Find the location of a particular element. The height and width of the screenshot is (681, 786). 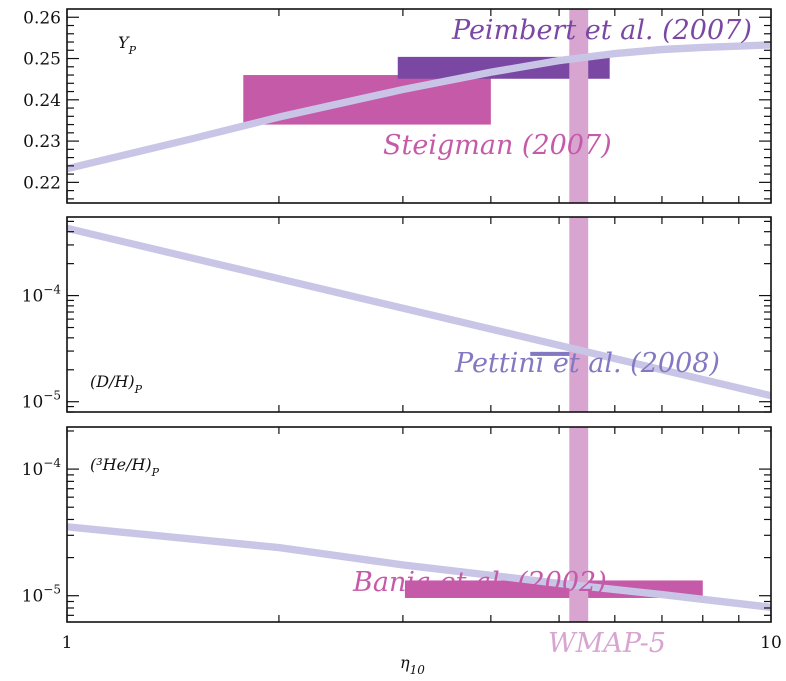

reference-label: Peimbert et al. (2007) is located at coordinates (601, 30).